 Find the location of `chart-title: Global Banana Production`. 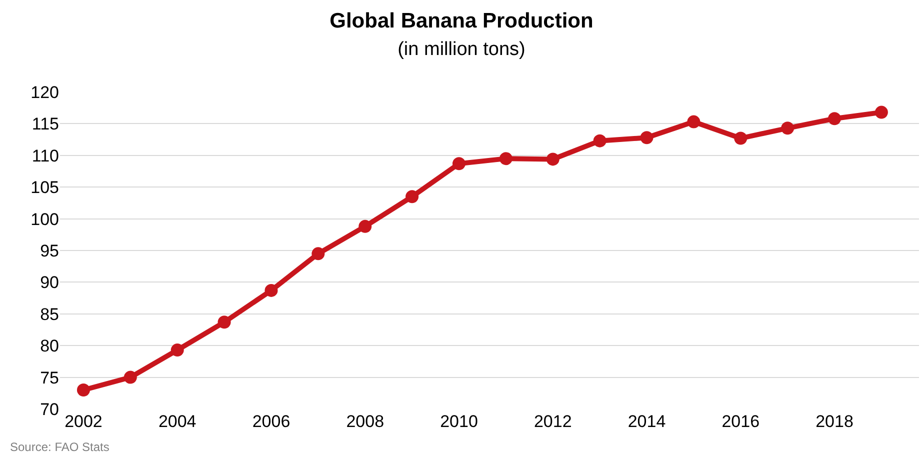

chart-title: Global Banana Production is located at coordinates (462, 21).